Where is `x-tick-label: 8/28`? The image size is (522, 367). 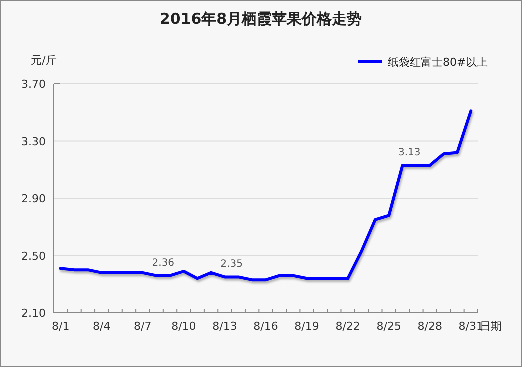 x-tick-label: 8/28 is located at coordinates (430, 326).